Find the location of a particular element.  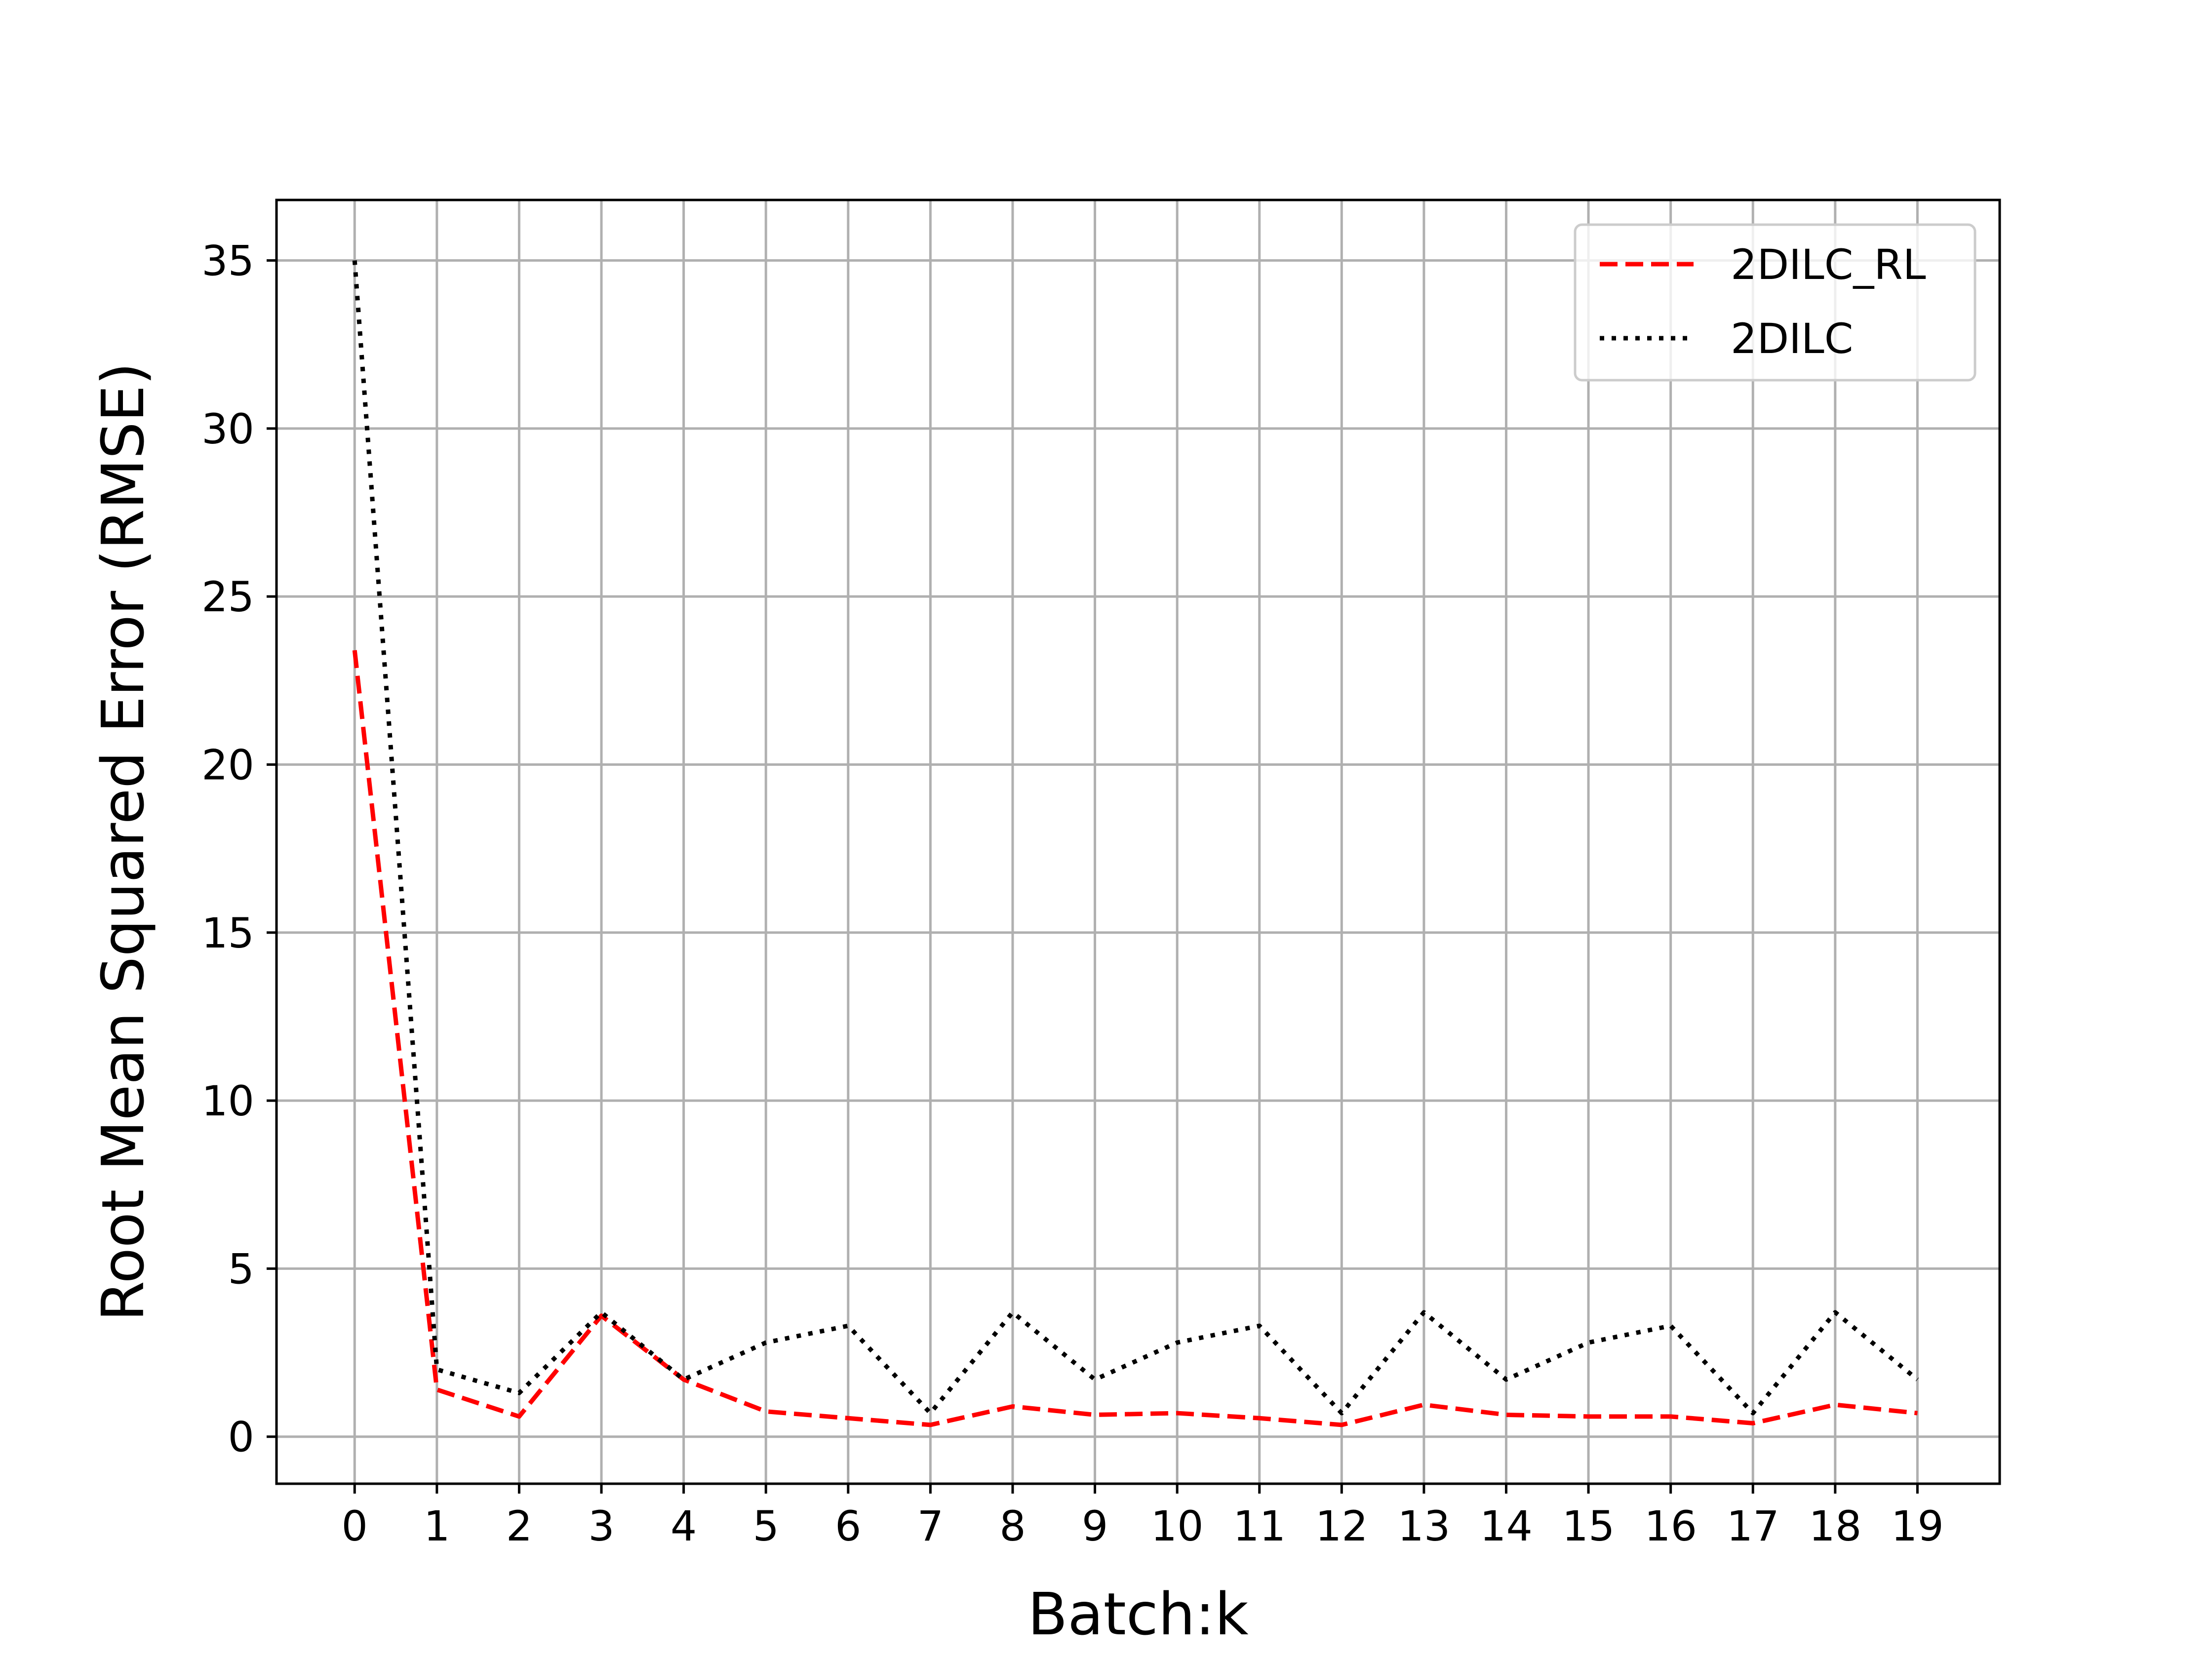

y-tick-label-20: 20 is located at coordinates (228, 765).